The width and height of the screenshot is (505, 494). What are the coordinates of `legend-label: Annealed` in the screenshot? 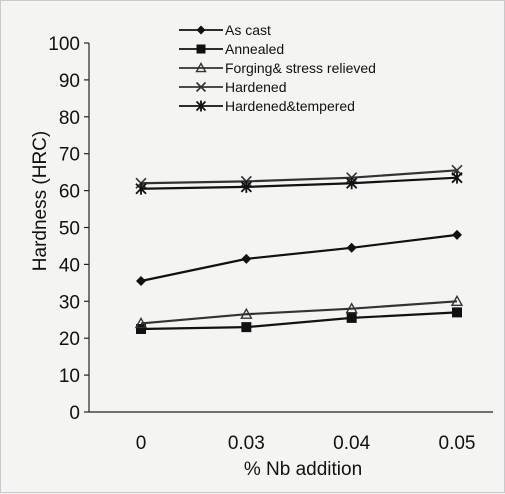 It's located at (254, 49).